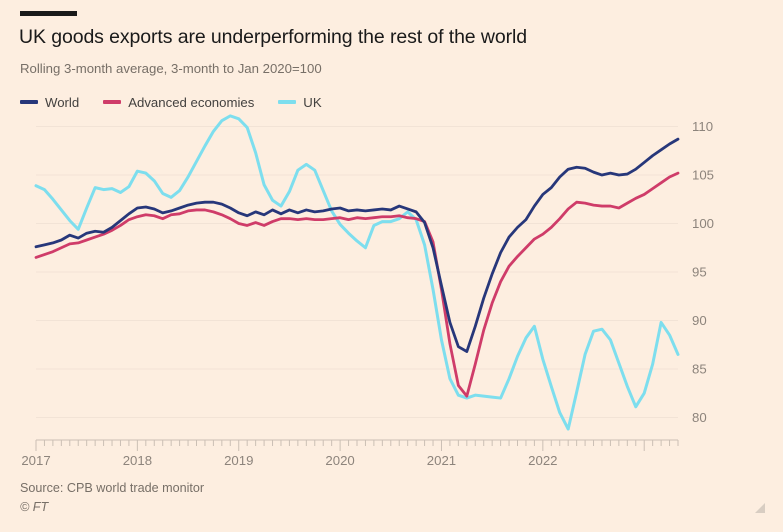 The image size is (783, 532). Describe the element at coordinates (191, 102) in the screenshot. I see `legend-label: Advanced economies` at that location.